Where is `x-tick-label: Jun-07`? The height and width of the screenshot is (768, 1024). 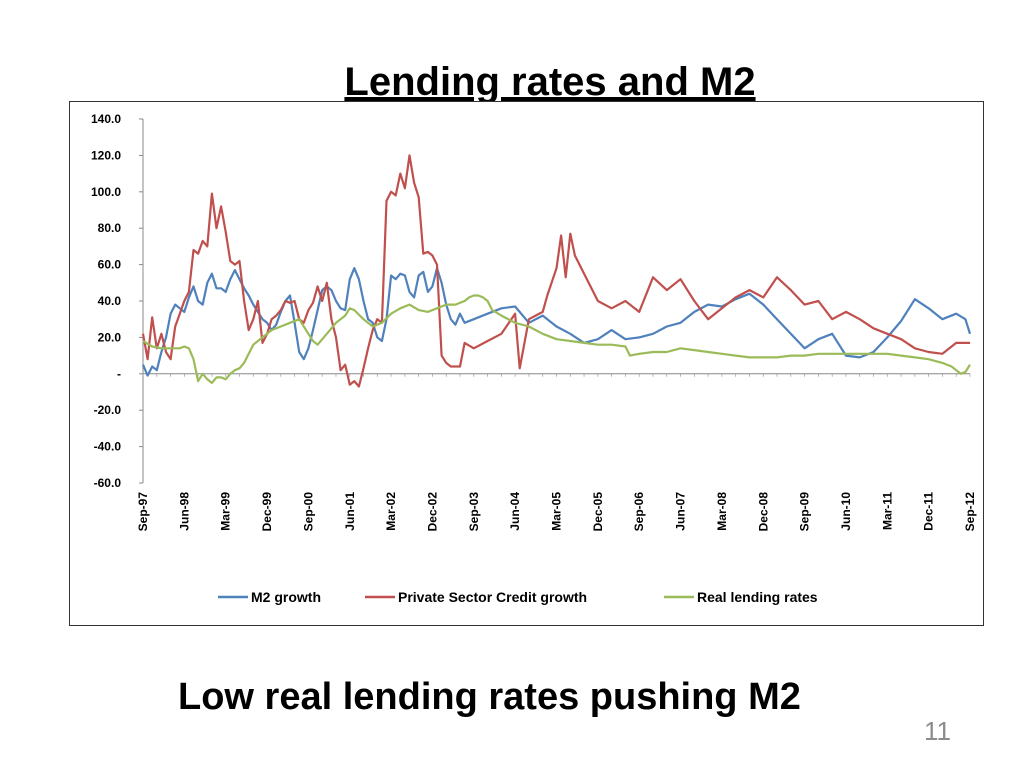
x-tick-label: Jun-07 is located at coordinates (681, 511).